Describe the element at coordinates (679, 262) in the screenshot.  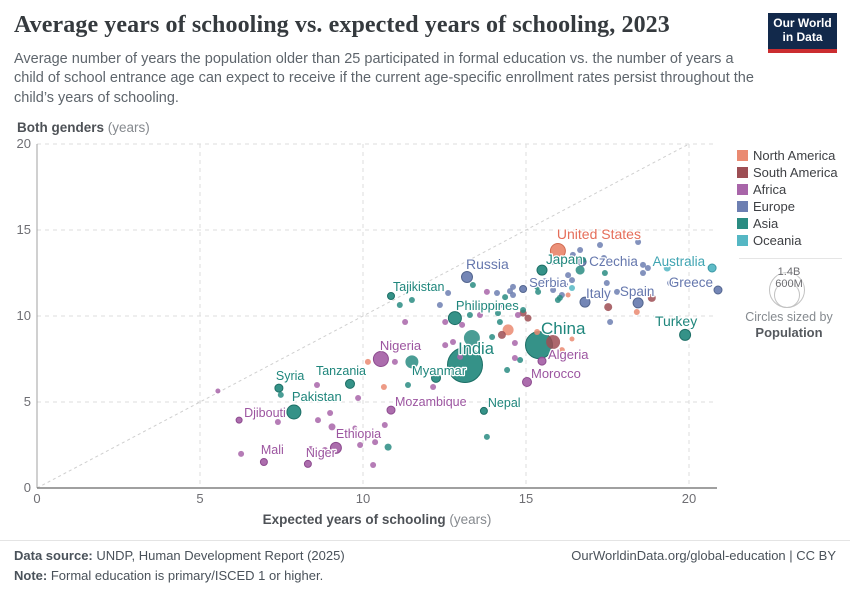
I see `country-label-australia: Australia` at that location.